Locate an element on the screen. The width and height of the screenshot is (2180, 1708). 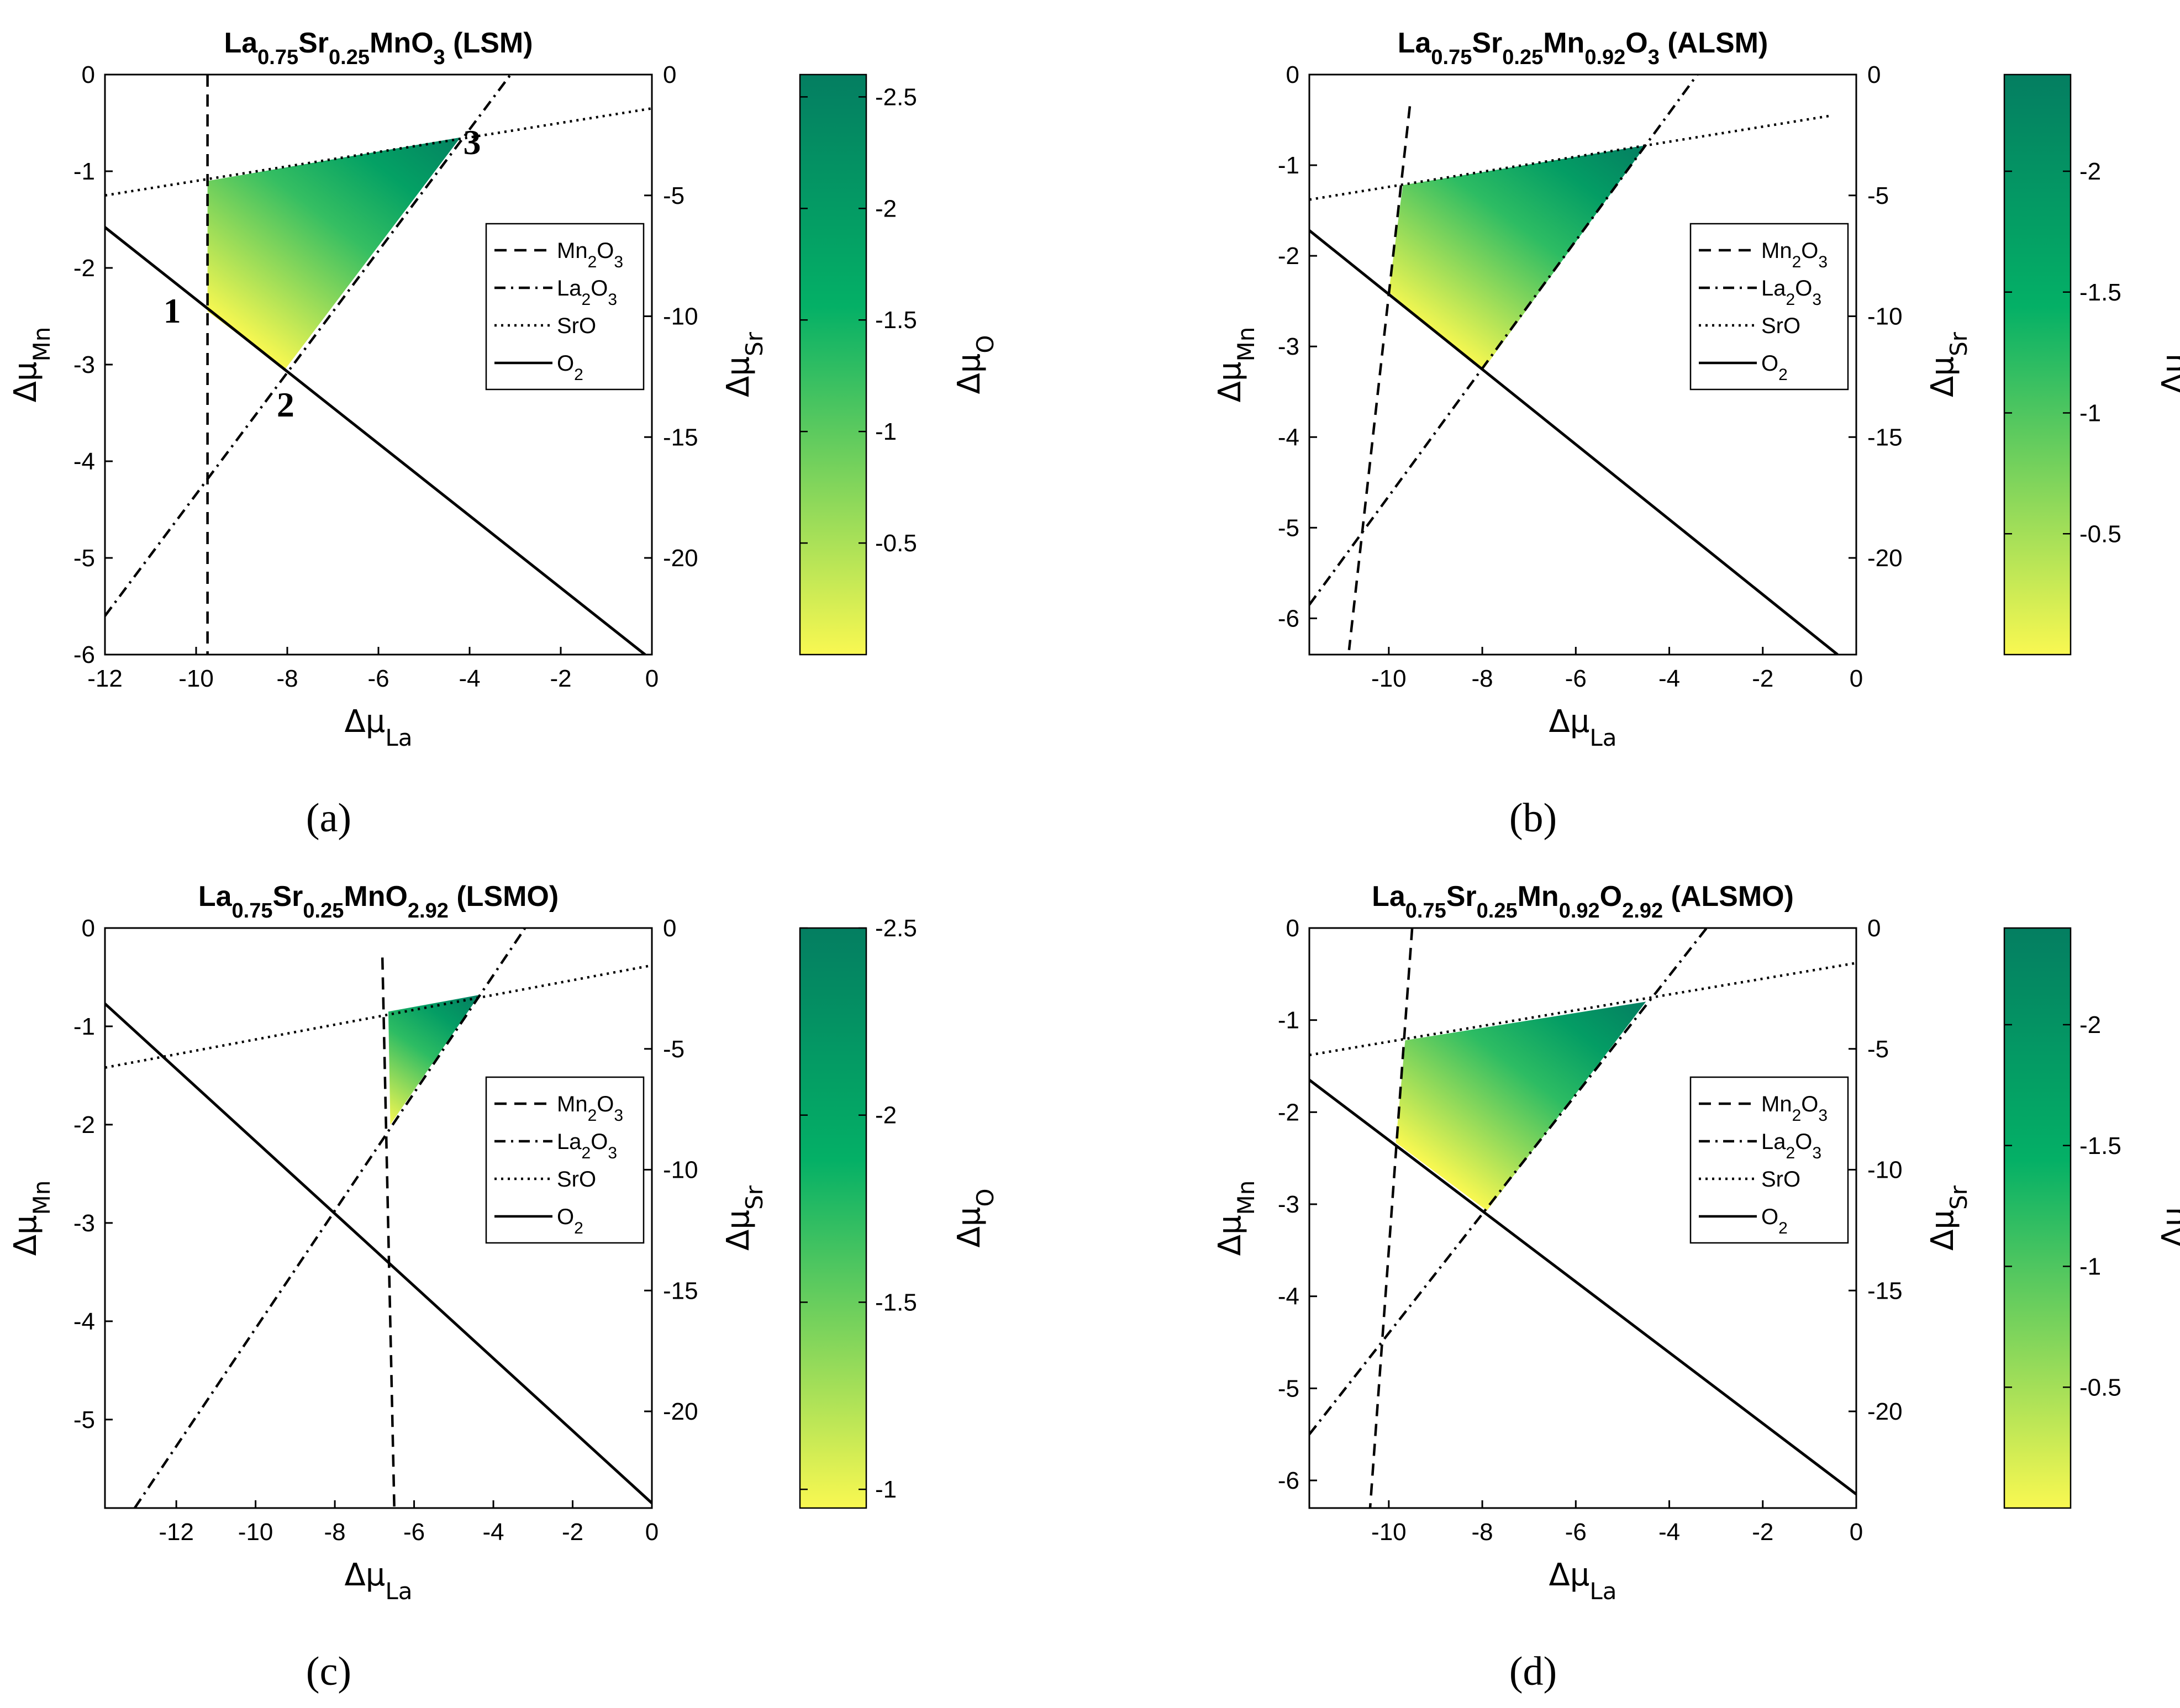
vertex-label: 3 is located at coordinates (472, 143).